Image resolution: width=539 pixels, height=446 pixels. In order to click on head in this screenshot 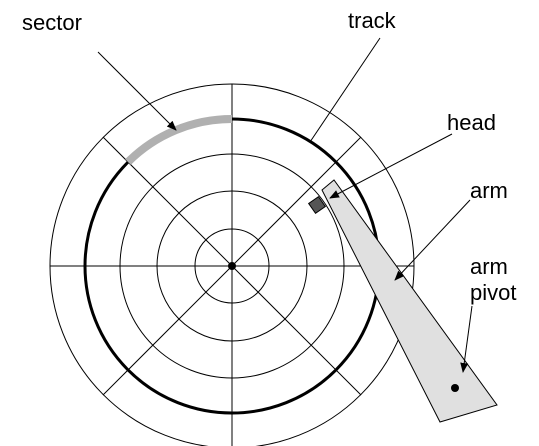, I will do `click(317, 205)`.